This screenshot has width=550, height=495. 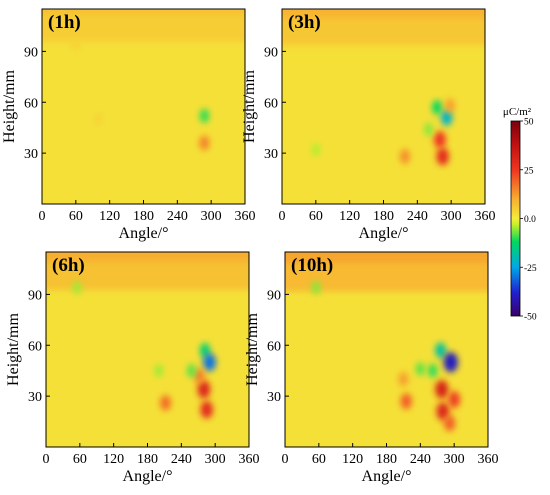 I want to click on colorbar-gradient, so click(x=515, y=218).